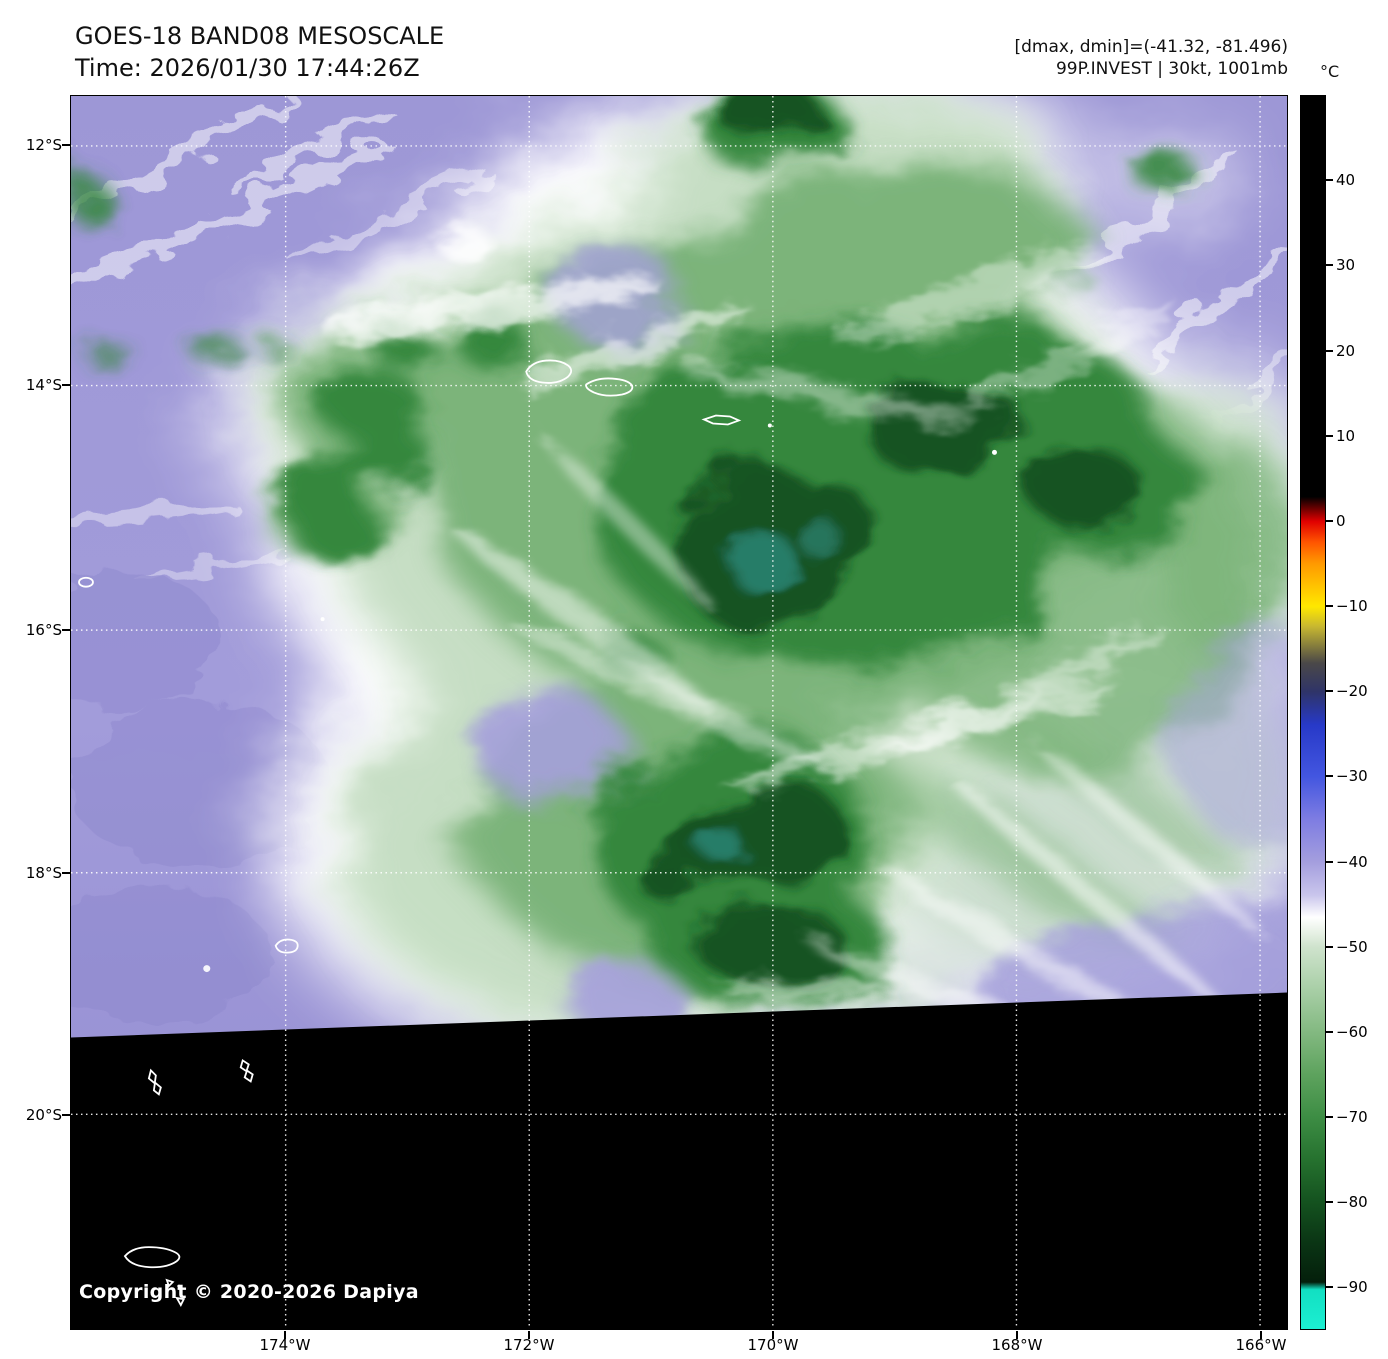 This screenshot has height=1359, width=1388. Describe the element at coordinates (1017, 1345) in the screenshot. I see `lon-label-168w: 168°W` at that location.